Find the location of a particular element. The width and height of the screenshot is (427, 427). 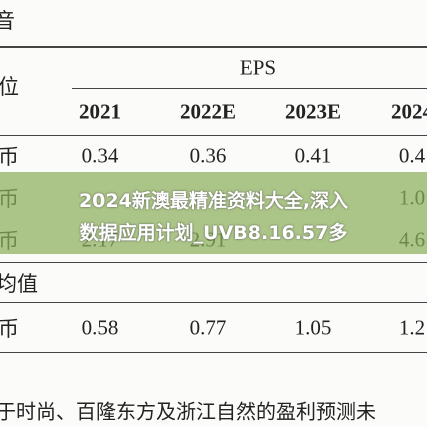

cell: 0.77 is located at coordinates (208, 327).